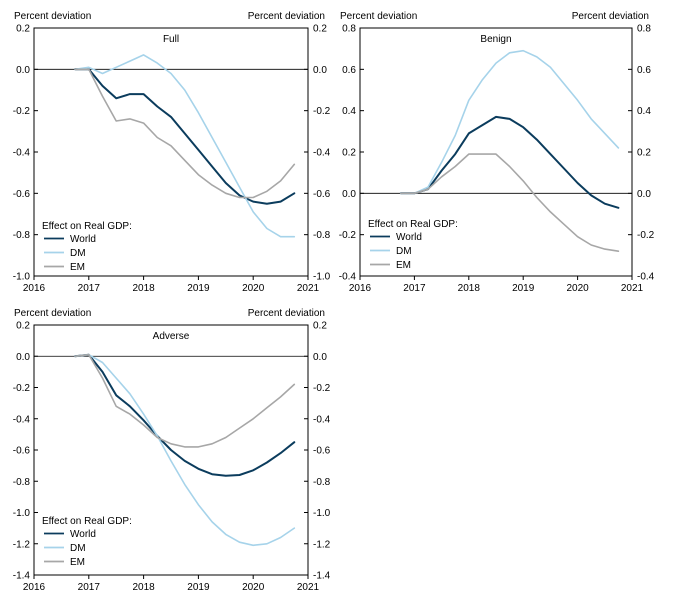 The height and width of the screenshot is (598, 700). I want to click on y-tick-label-right: 0.4, so click(644, 111).